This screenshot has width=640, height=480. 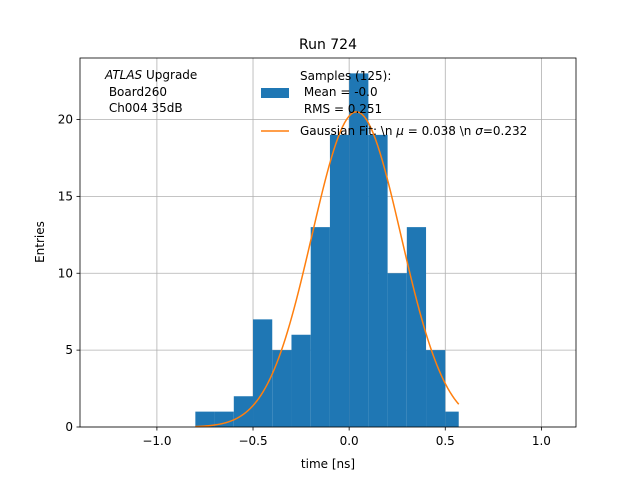 What do you see at coordinates (144, 108) in the screenshot?
I see `annotation-channel: Ch004 35dB` at bounding box center [144, 108].